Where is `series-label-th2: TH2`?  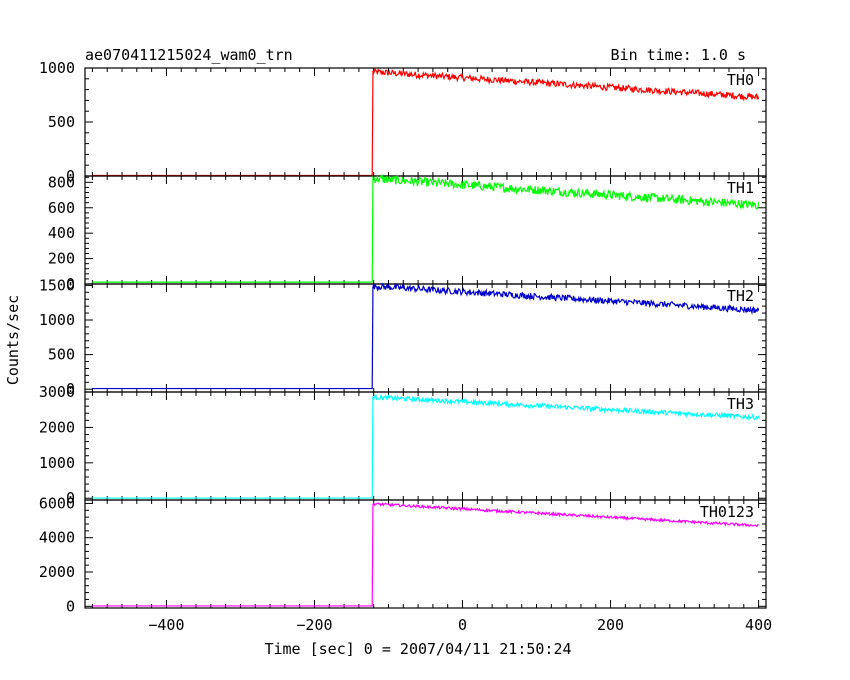
series-label-th2: TH2 is located at coordinates (740, 296).